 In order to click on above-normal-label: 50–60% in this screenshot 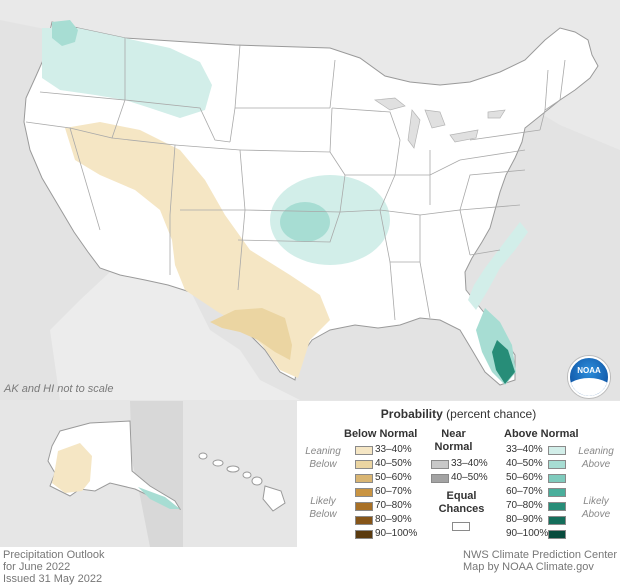, I will do `click(524, 477)`.